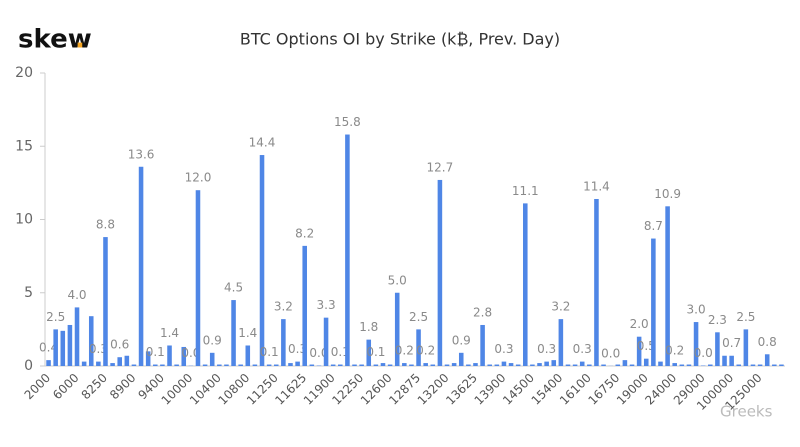 The image size is (800, 447). Describe the element at coordinates (141, 154) in the screenshot. I see `data-label: 13.6` at that location.